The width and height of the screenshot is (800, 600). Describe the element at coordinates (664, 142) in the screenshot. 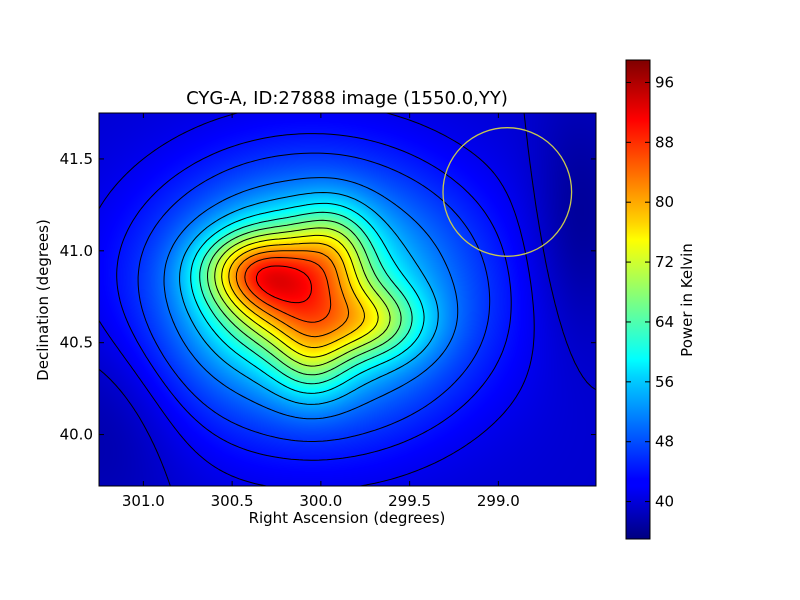

I see `colorbar-tick-label-6: 88` at that location.